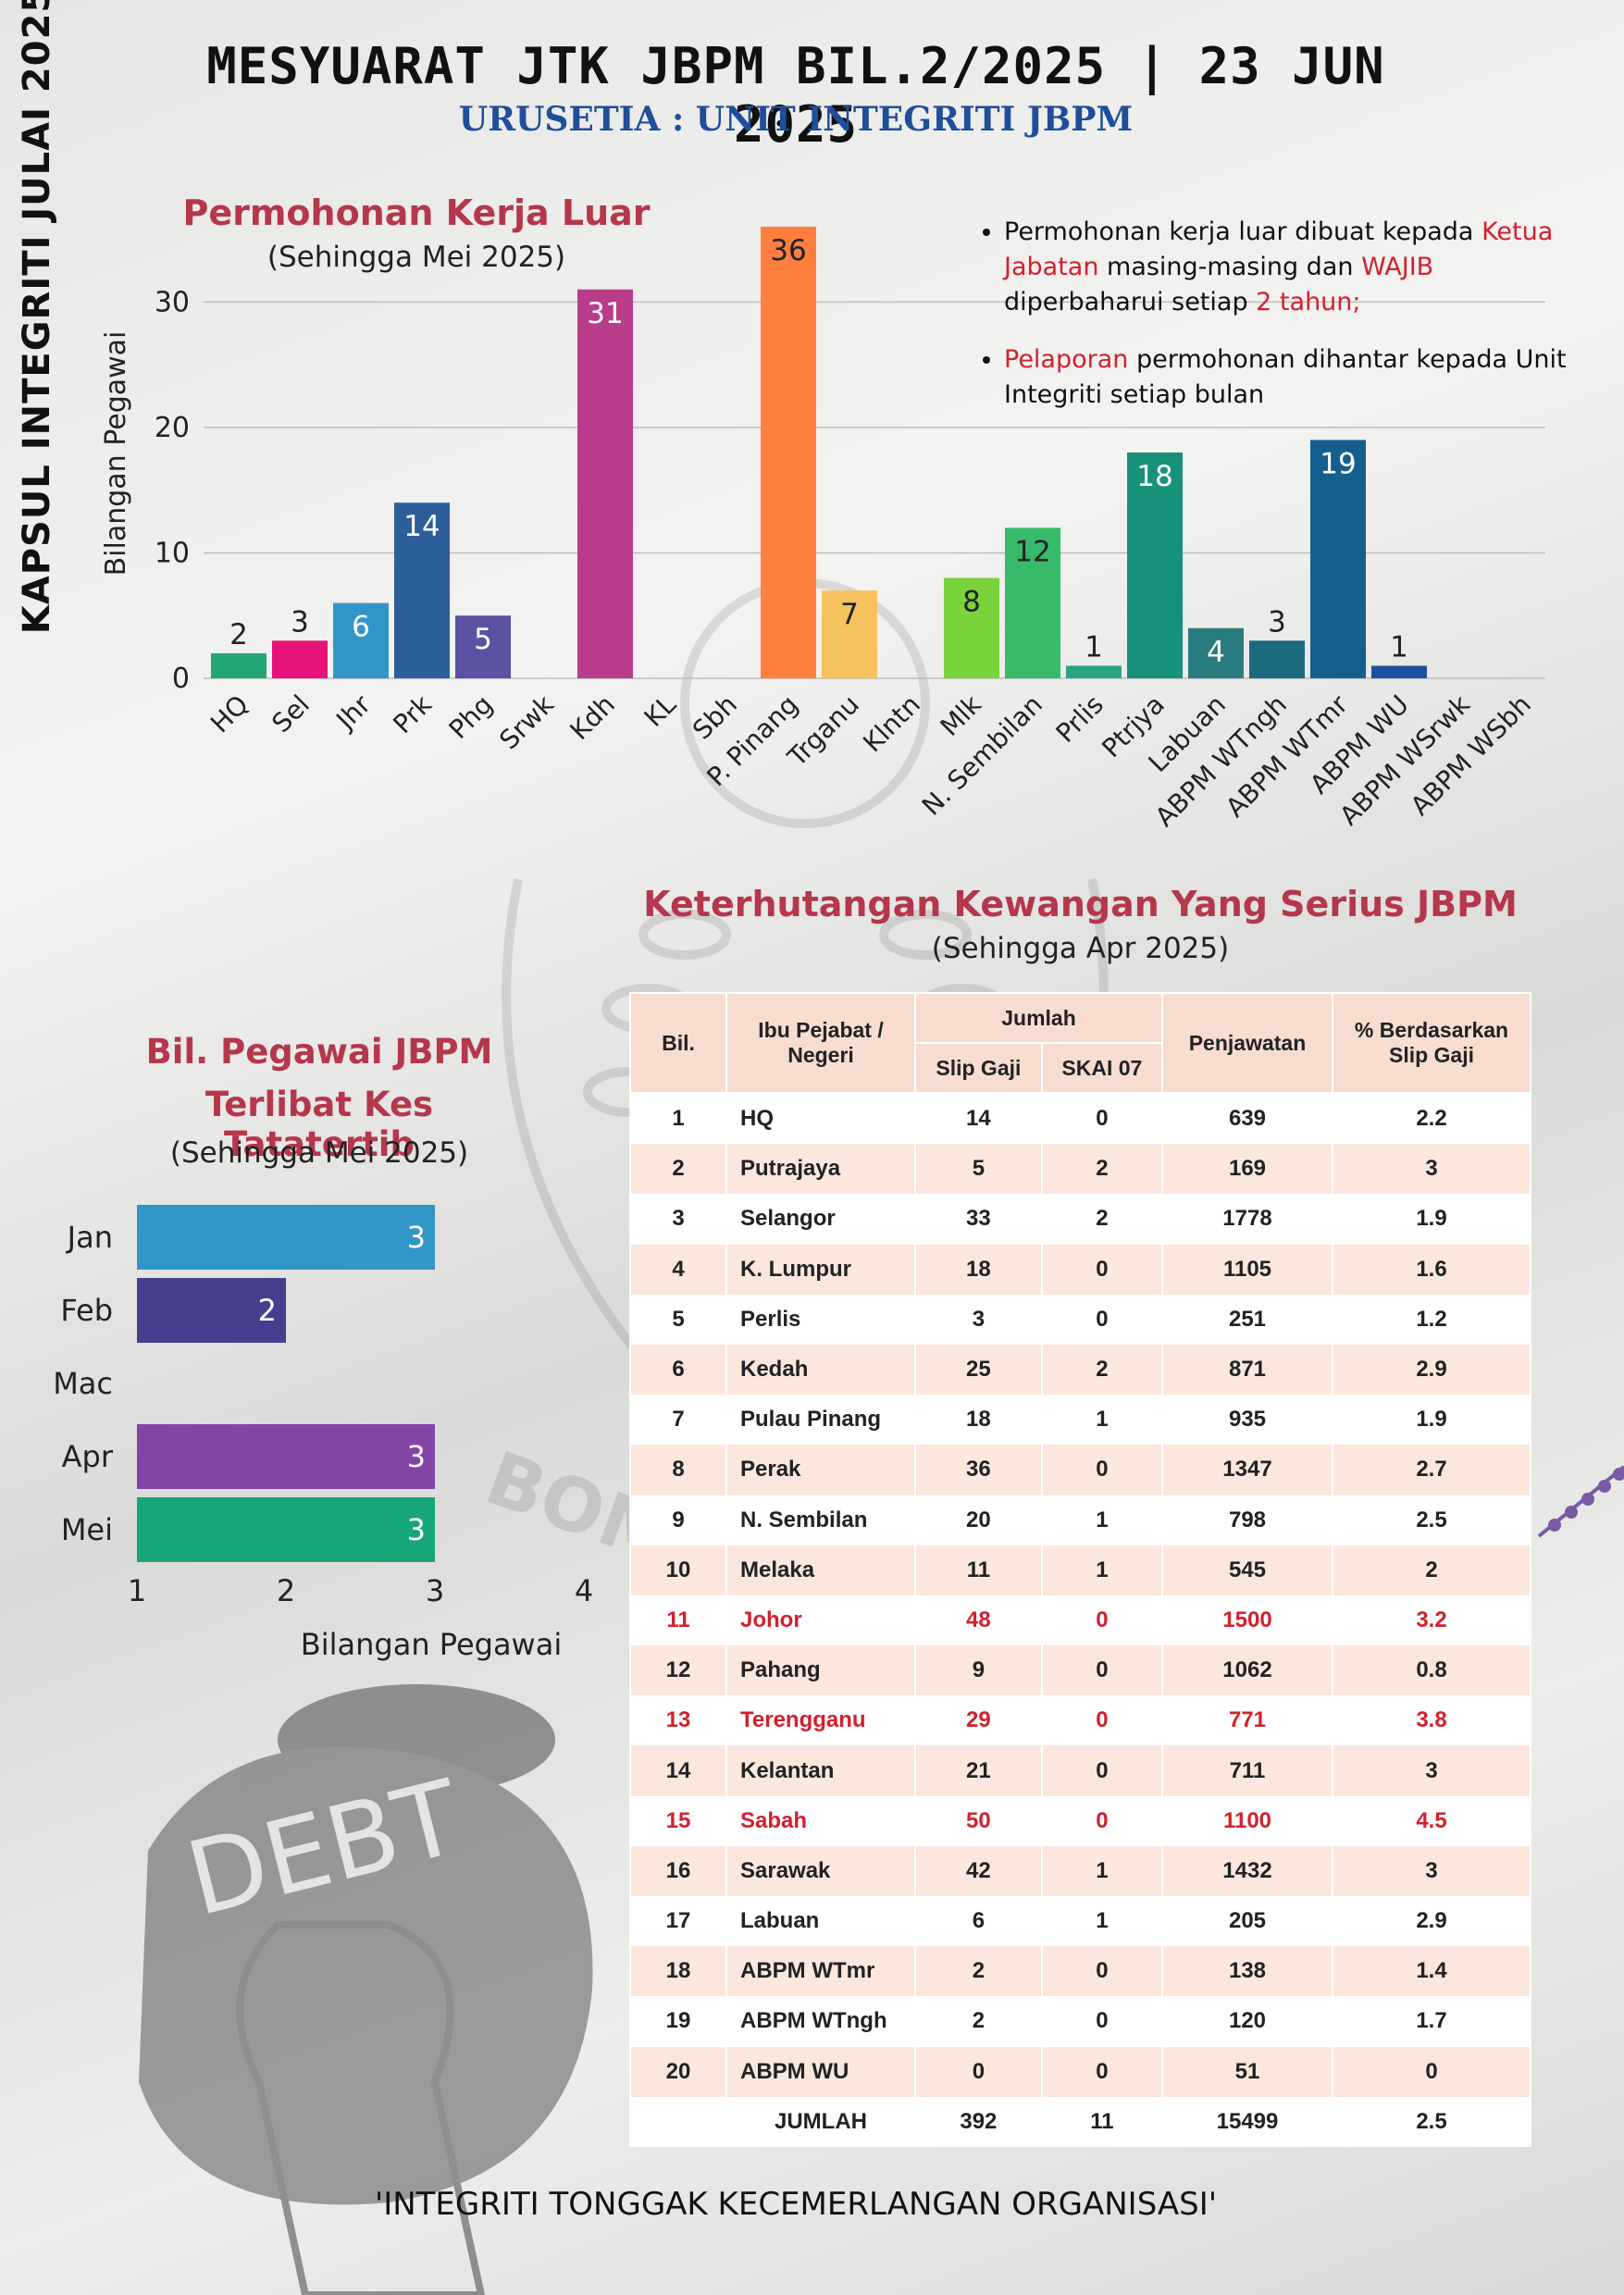 This screenshot has width=1624, height=2295. What do you see at coordinates (1080, 1671) in the screenshot?
I see `table-row: 12 Pahang 9 0 1062 0.8` at bounding box center [1080, 1671].